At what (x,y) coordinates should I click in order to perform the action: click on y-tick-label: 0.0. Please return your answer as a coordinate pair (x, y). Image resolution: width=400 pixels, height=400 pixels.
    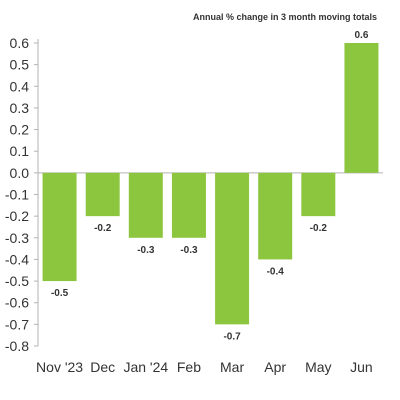
    Looking at the image, I should click on (20, 173).